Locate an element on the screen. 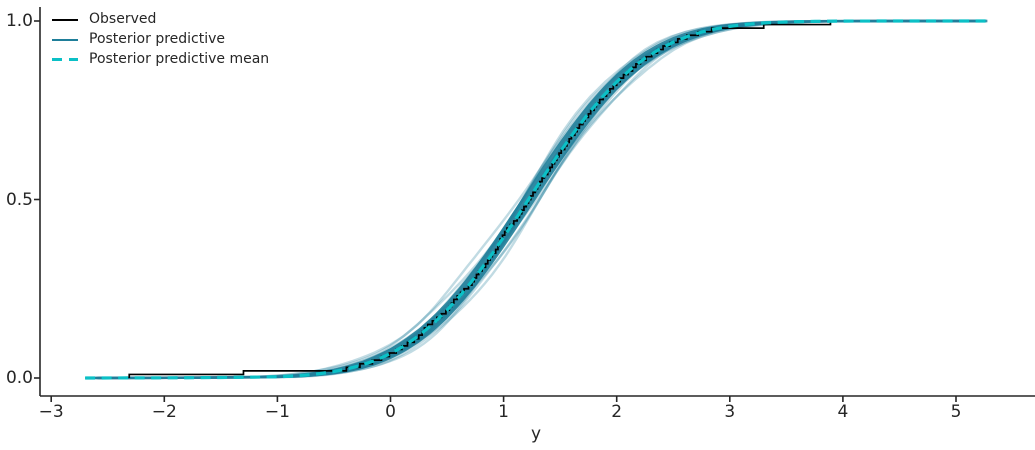  legend-label-posterior-predictive-mean: Posterior predictive mean is located at coordinates (179, 59).